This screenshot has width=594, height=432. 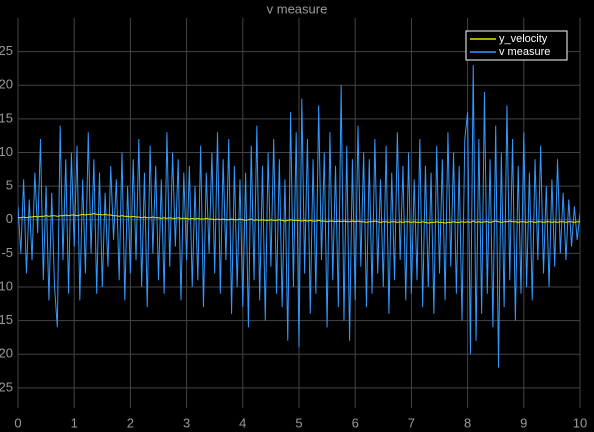 What do you see at coordinates (9, 185) in the screenshot?
I see `y-tick-label: 5` at bounding box center [9, 185].